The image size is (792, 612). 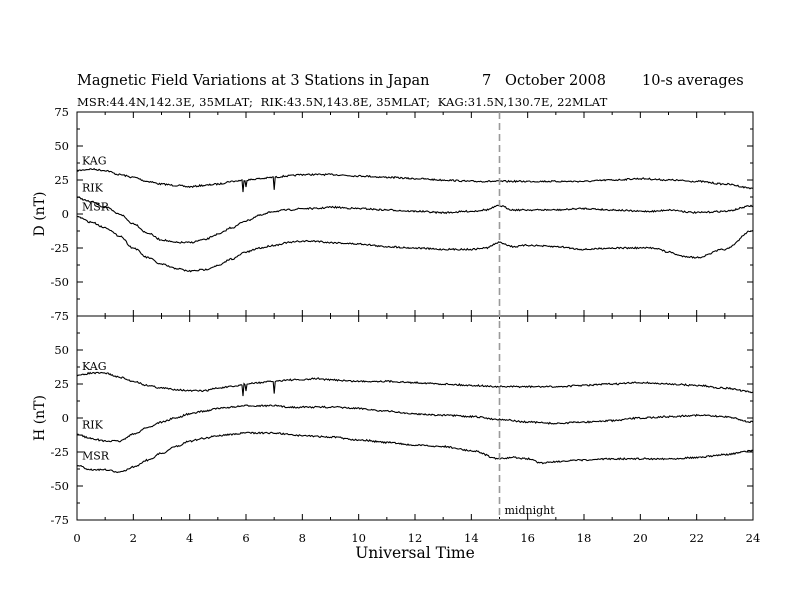 I want to click on series-label-H-KAG: KAG, so click(x=94, y=366).